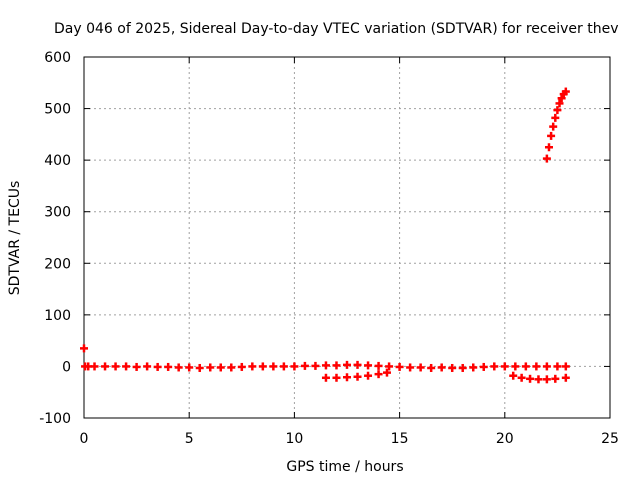 The width and height of the screenshot is (640, 480). I want to click on x-axis-label: GPS time / hours, so click(344, 467).